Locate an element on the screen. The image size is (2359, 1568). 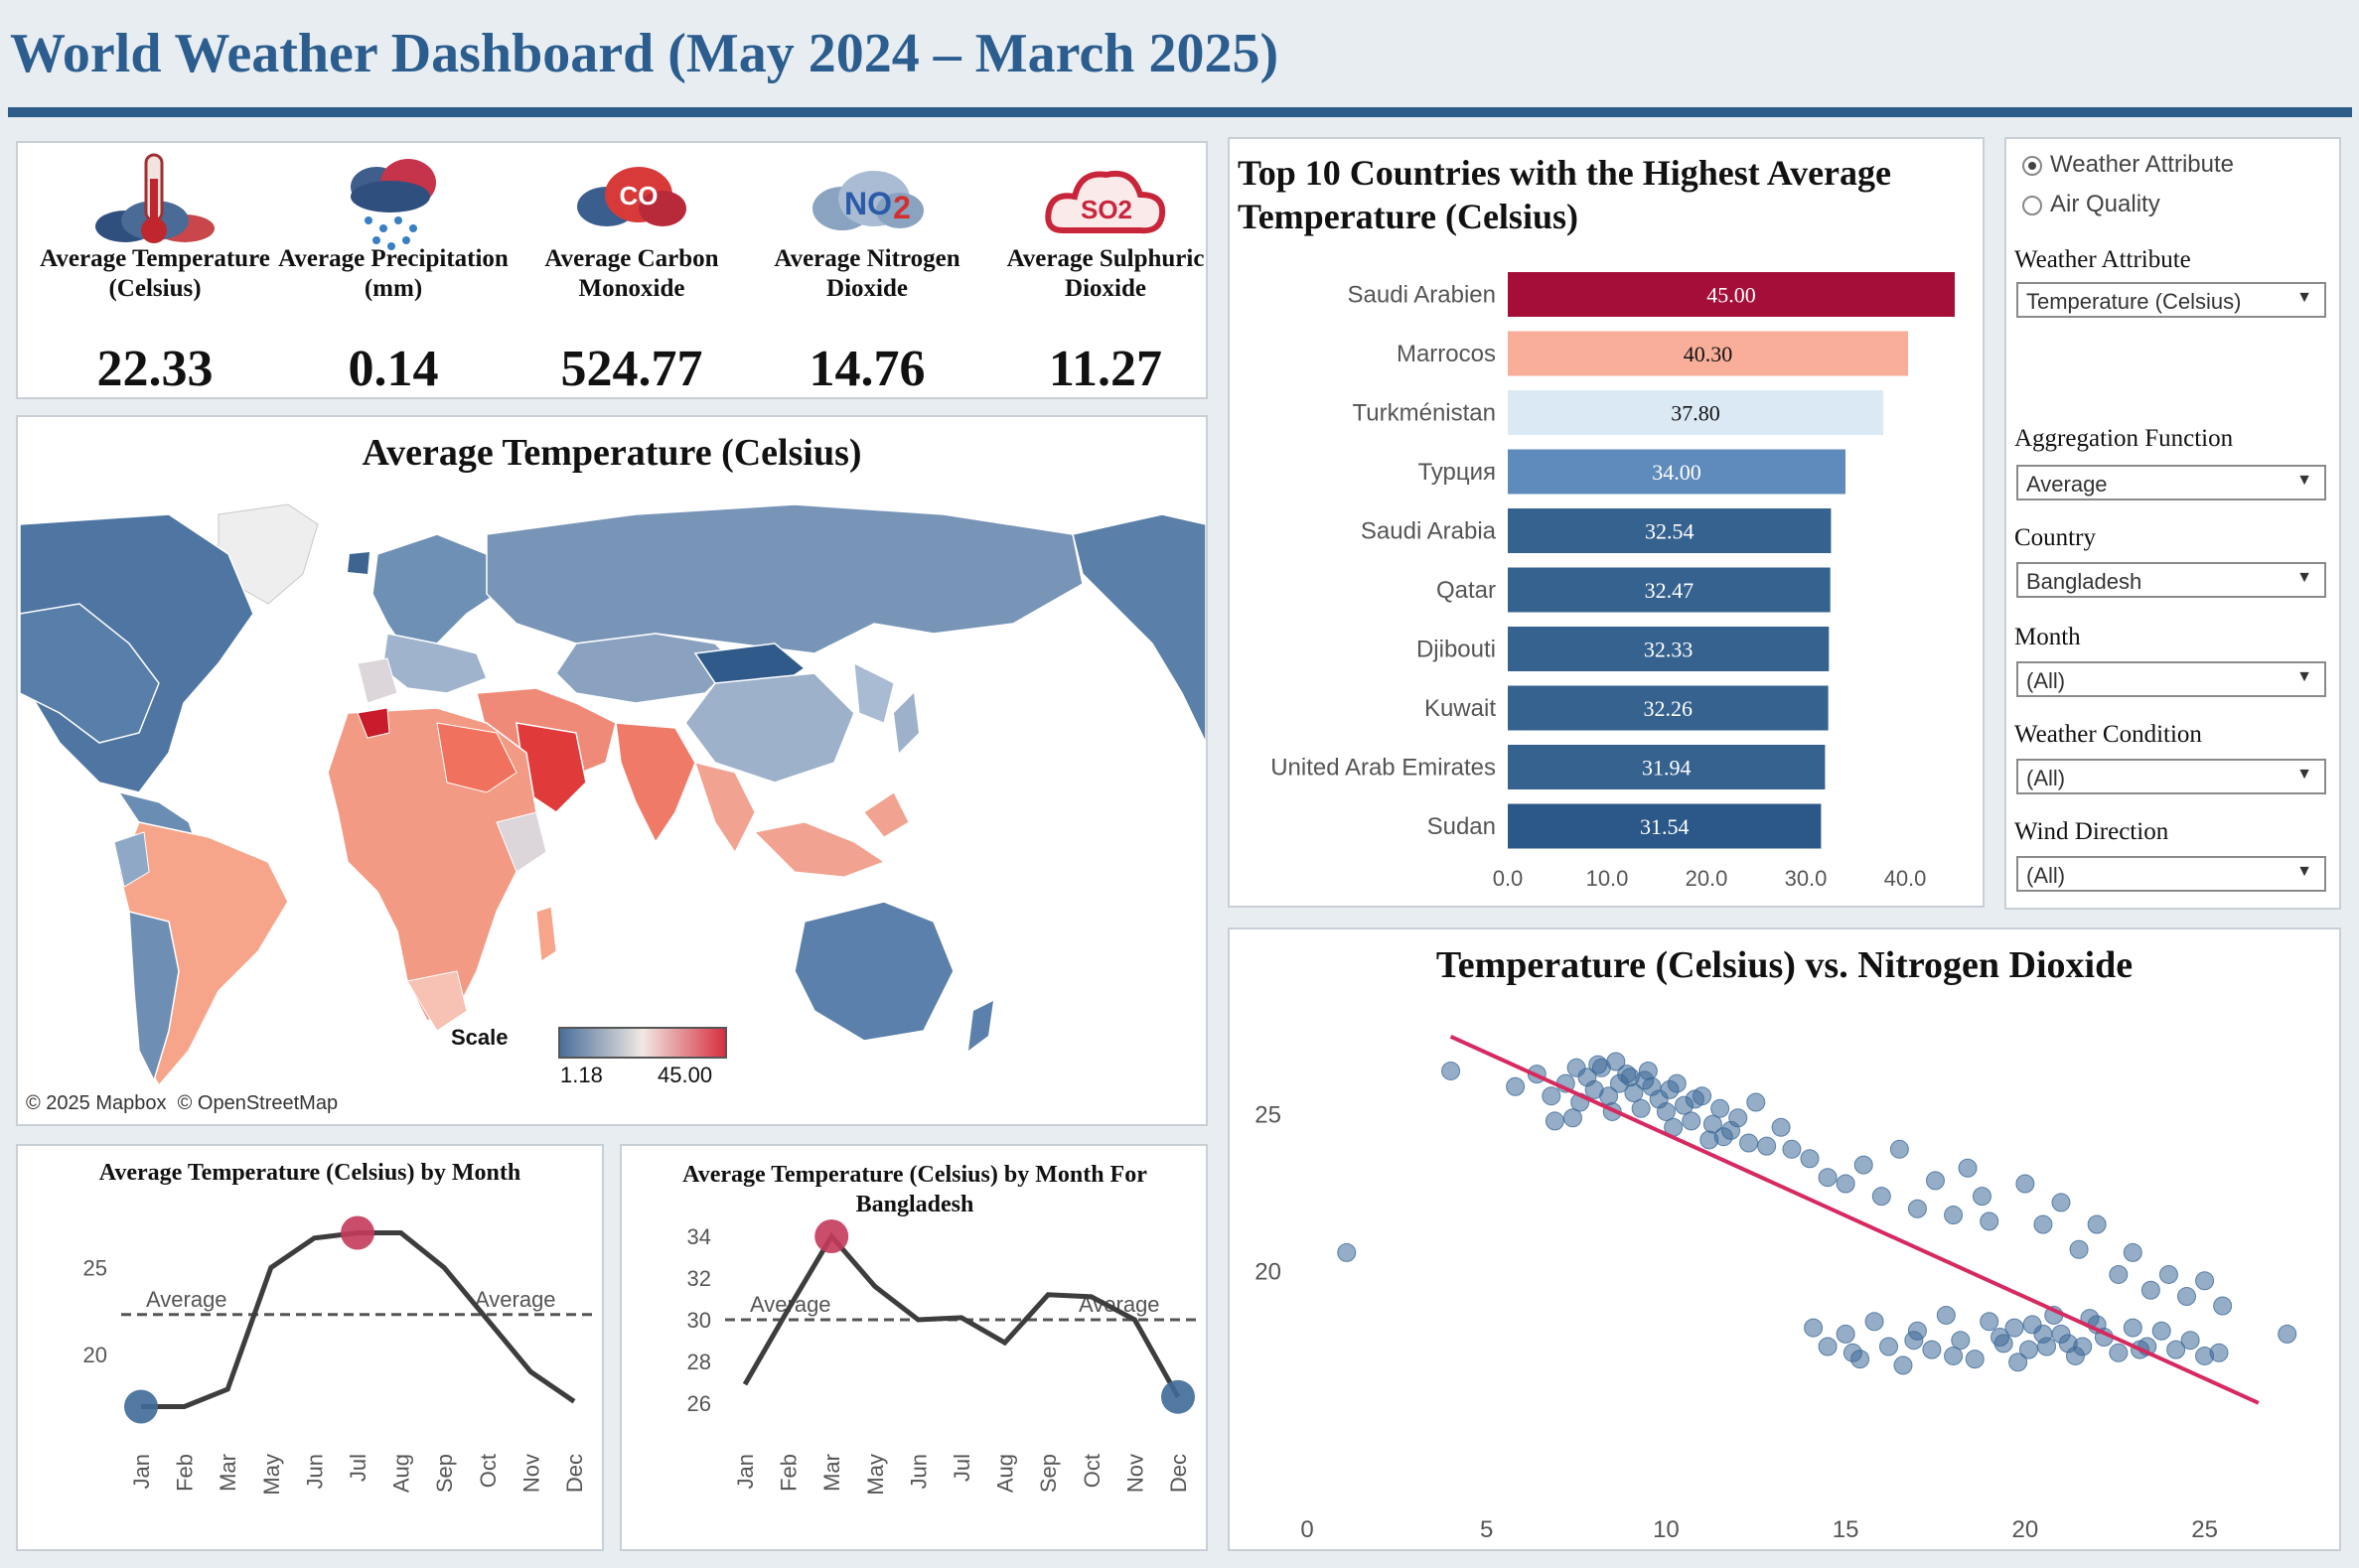
radio-dot-weather is located at coordinates (2032, 165).